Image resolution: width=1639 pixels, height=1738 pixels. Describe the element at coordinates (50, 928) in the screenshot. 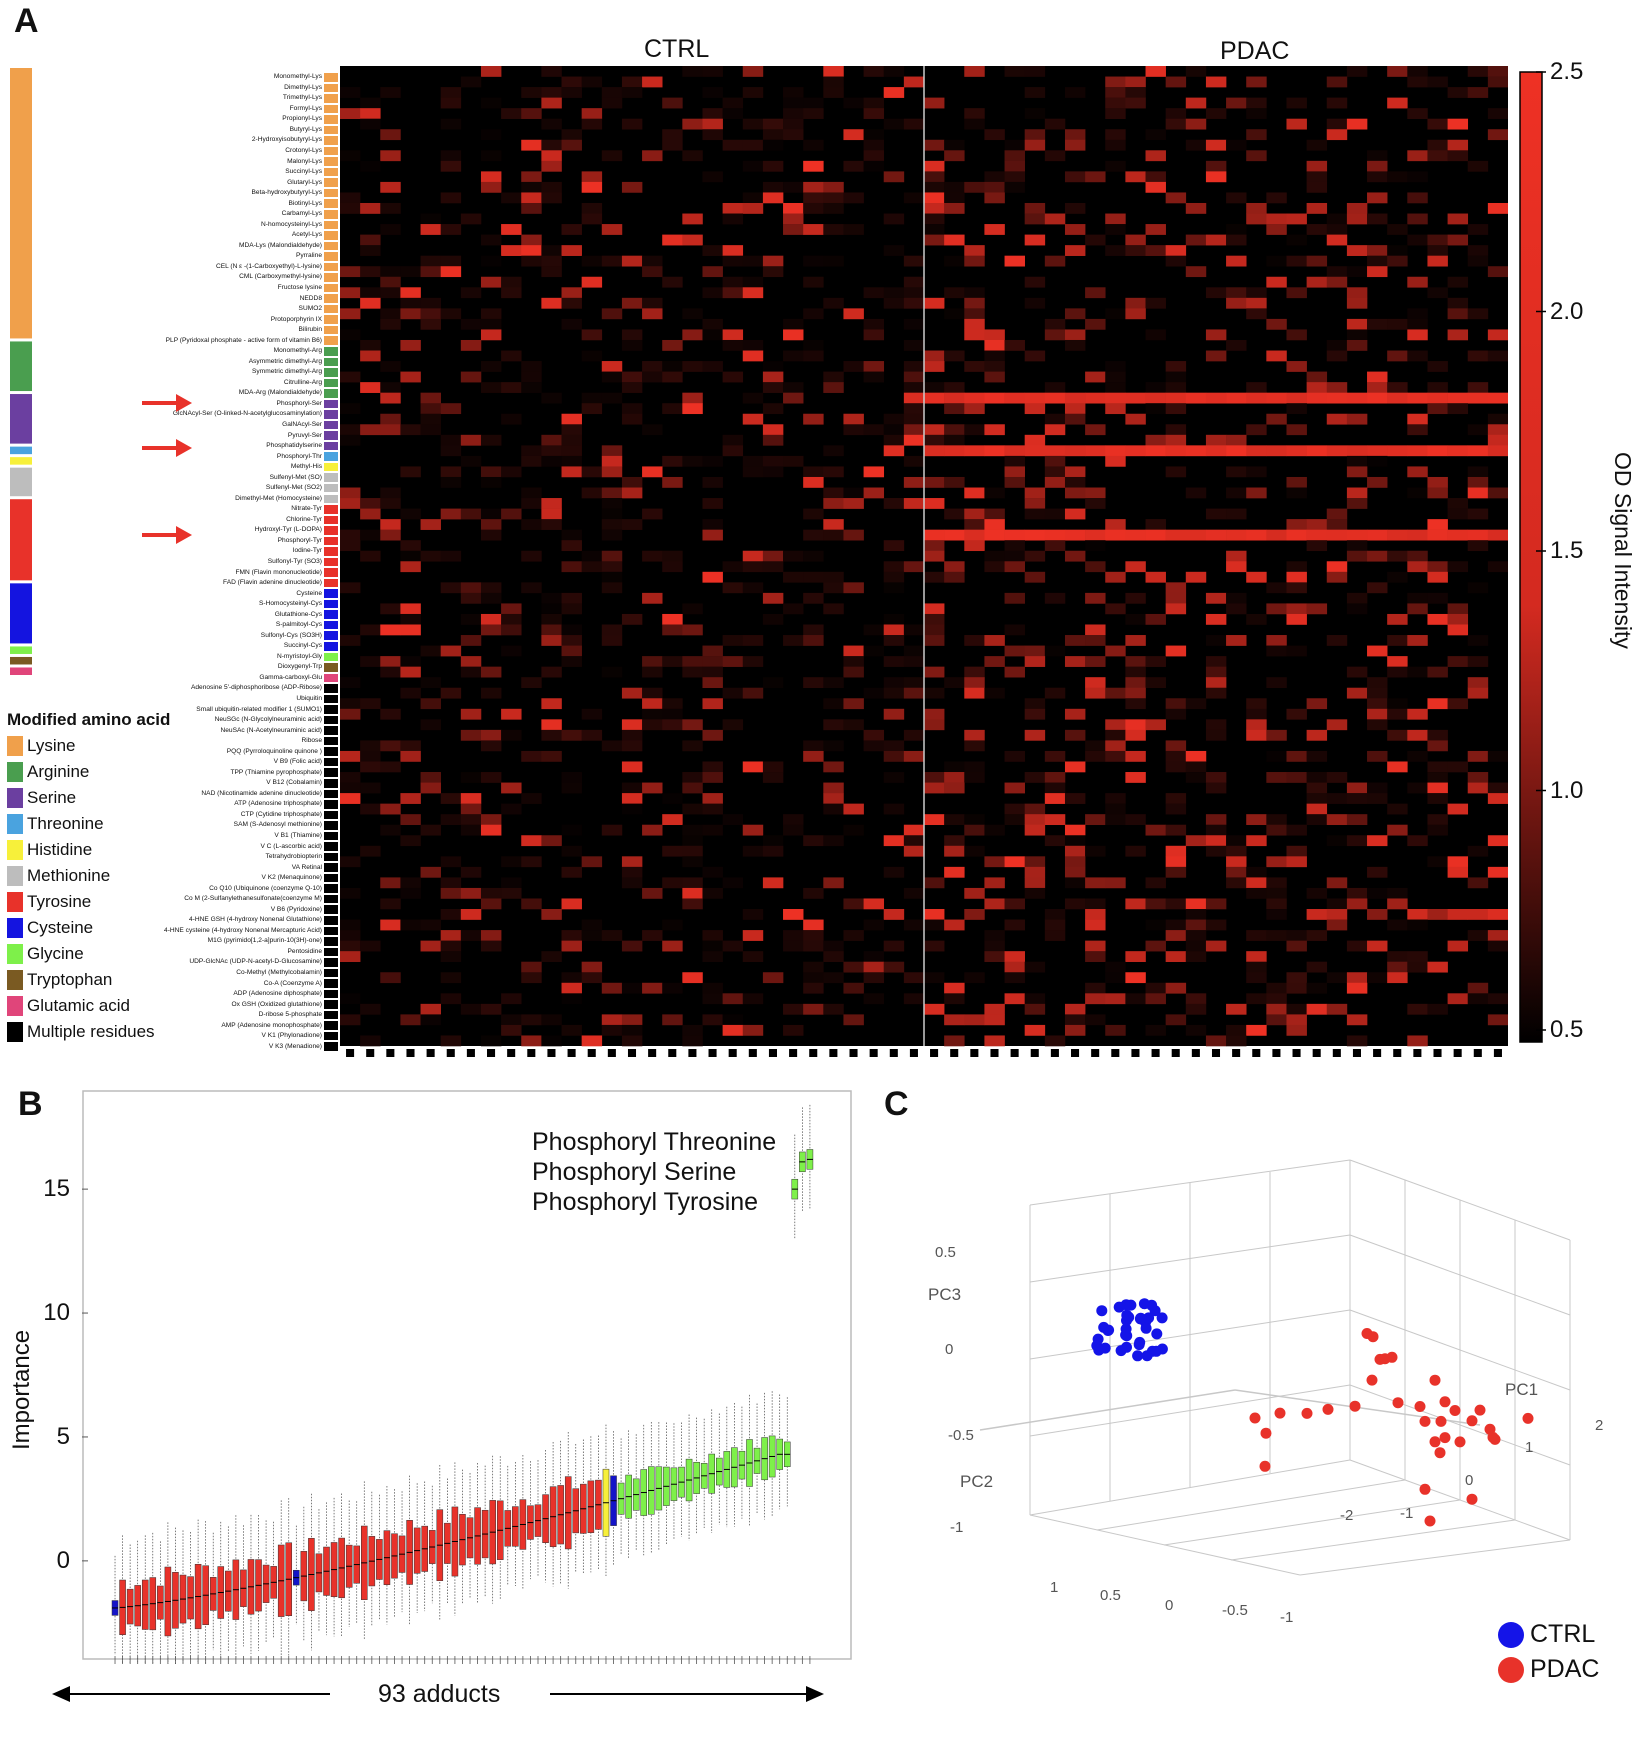

I see `legend-item: Cysteine` at that location.